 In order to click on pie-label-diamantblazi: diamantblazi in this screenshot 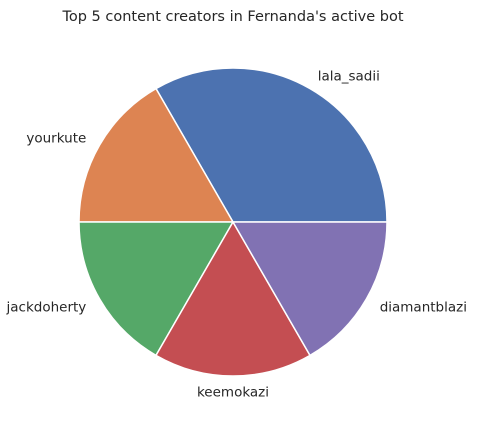, I will do `click(423, 308)`.